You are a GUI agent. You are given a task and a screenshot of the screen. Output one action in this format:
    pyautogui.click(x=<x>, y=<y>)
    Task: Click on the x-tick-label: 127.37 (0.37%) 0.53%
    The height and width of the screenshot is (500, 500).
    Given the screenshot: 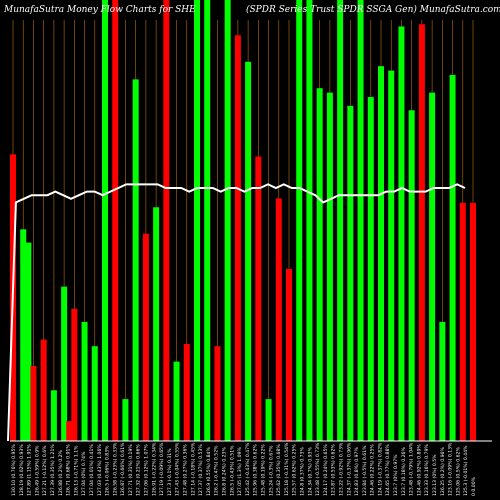 What is the action you would take?
    pyautogui.click(x=201, y=470)
    